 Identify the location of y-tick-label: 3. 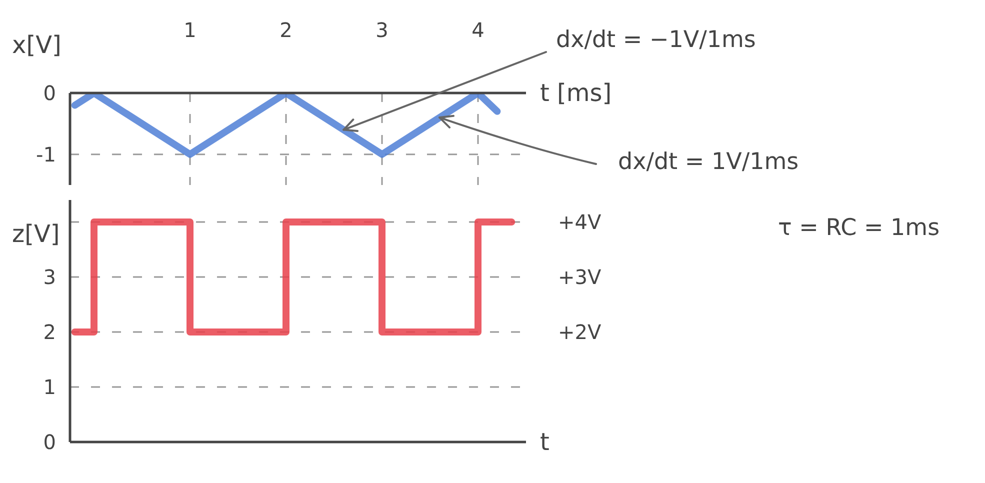
(49, 277).